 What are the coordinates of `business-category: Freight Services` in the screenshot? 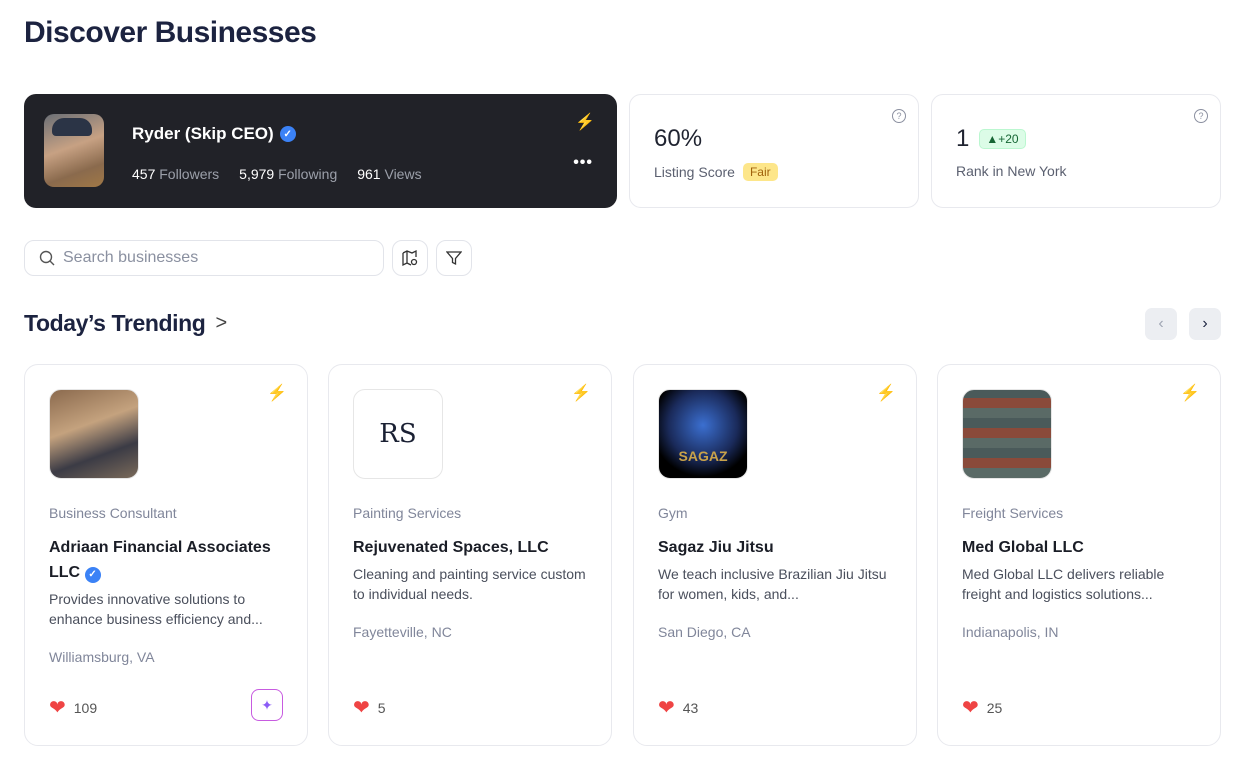 It's located at (1013, 513).